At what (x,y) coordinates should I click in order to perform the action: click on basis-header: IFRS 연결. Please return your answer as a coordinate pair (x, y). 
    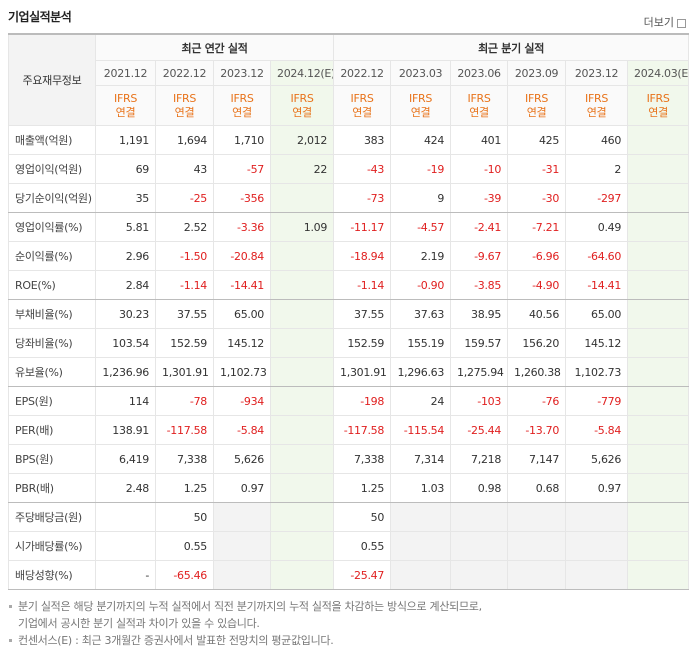
    Looking at the image, I should click on (302, 105).